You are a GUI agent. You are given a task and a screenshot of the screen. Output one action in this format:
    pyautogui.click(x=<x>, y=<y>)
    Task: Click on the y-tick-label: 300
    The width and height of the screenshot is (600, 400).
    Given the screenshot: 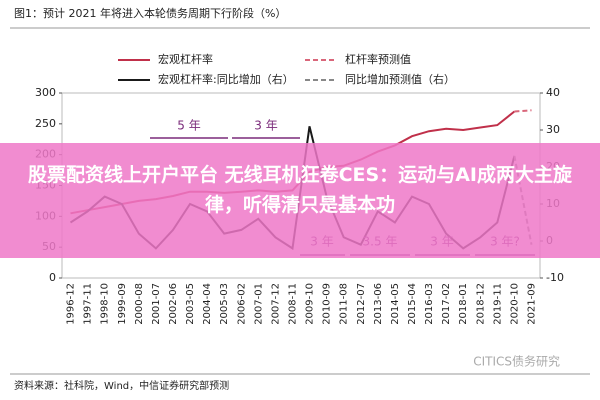 What is the action you would take?
    pyautogui.click(x=45, y=92)
    